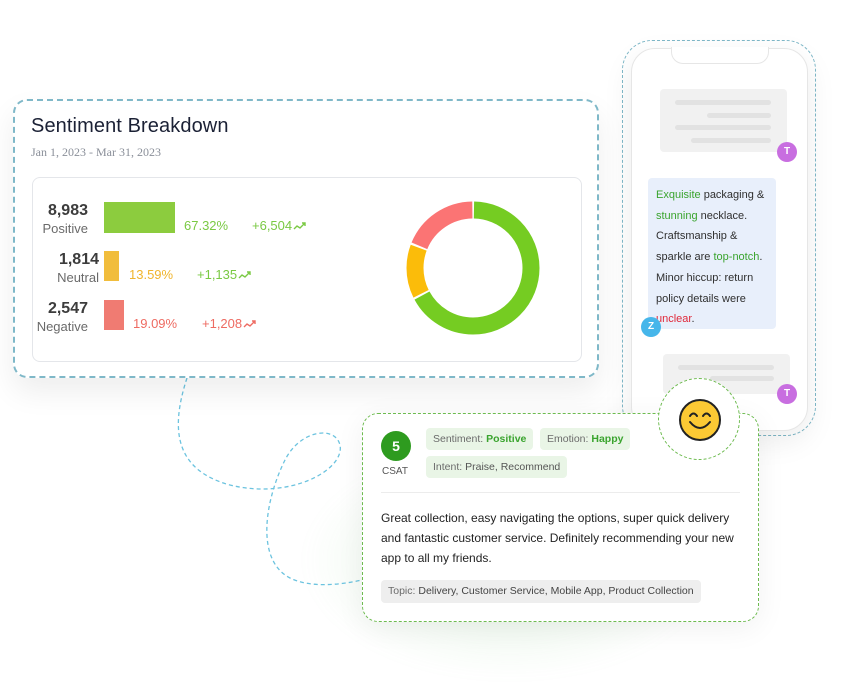 This screenshot has height=694, width=848. What do you see at coordinates (96, 152) in the screenshot?
I see `date-range: Jan 1, 2023 - Mar 31, 2023` at bounding box center [96, 152].